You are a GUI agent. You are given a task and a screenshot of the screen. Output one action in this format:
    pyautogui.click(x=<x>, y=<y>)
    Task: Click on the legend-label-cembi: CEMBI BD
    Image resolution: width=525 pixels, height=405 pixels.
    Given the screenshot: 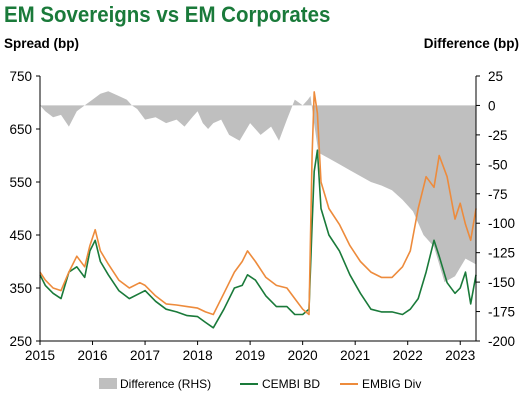 What is the action you would take?
    pyautogui.click(x=291, y=384)
    